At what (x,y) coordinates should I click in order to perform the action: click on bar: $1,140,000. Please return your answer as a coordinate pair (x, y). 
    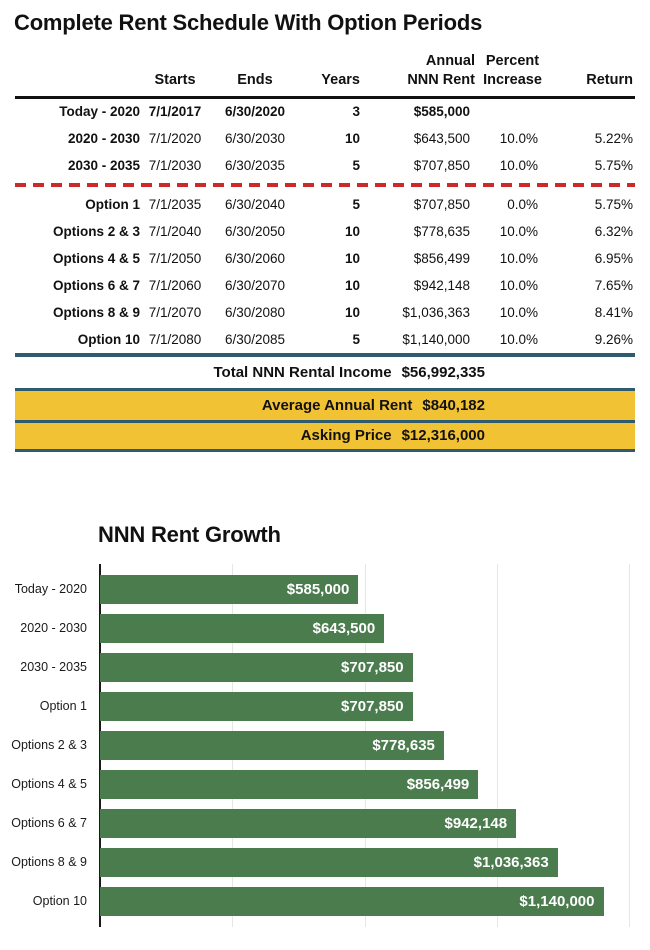
    Looking at the image, I should click on (352, 901).